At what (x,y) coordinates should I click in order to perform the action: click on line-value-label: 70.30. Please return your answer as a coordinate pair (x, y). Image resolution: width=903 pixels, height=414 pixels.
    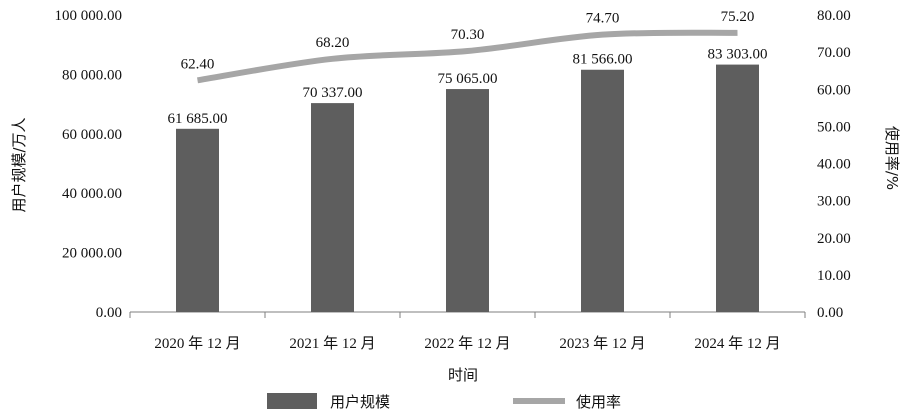
    Looking at the image, I should click on (468, 35).